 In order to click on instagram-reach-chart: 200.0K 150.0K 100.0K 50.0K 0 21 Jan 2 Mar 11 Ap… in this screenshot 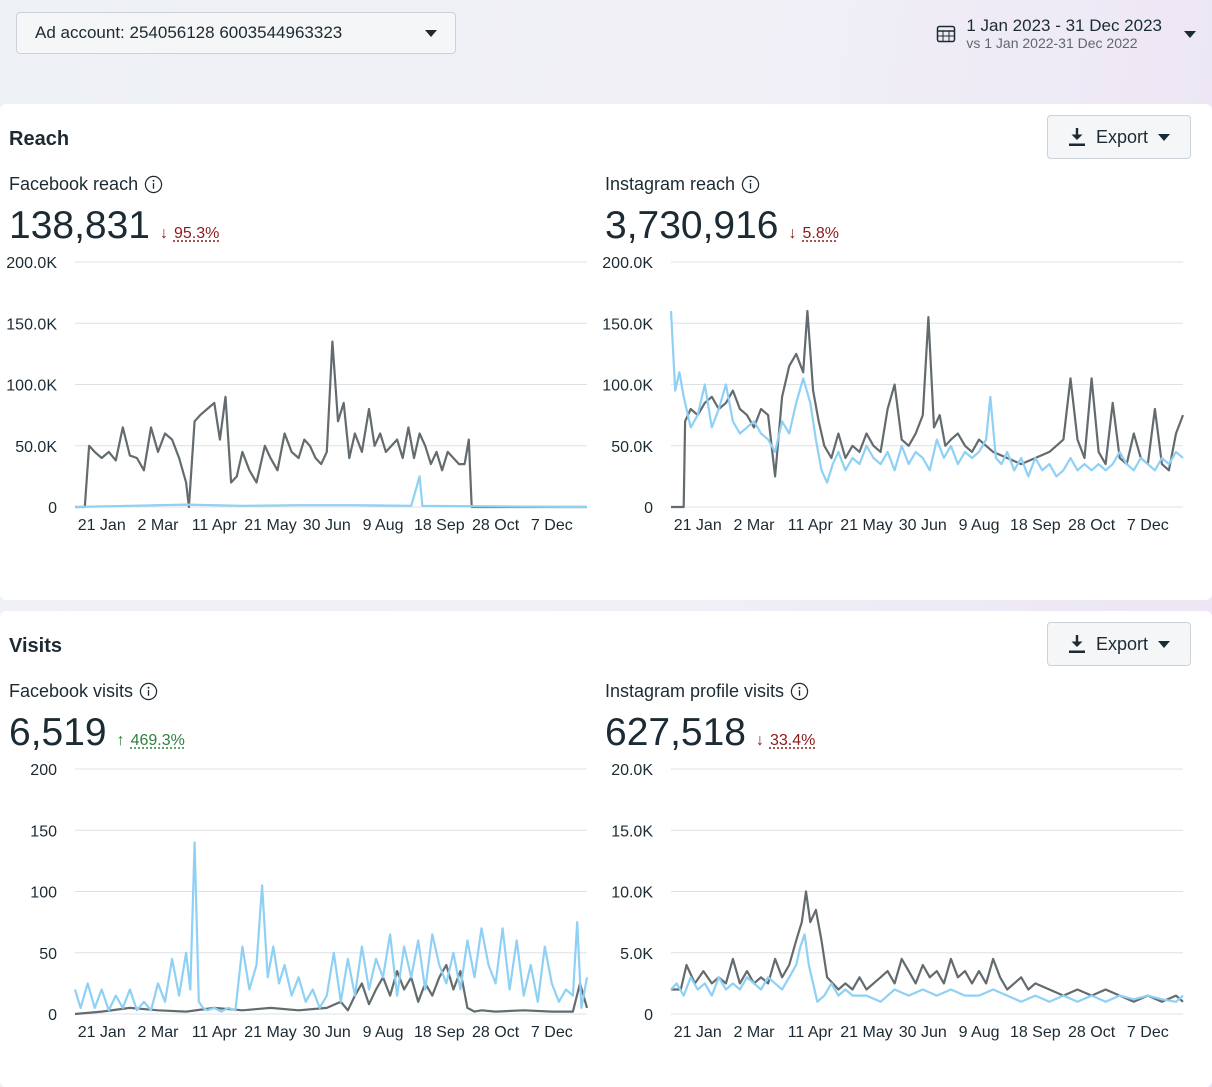, I will do `click(893, 394)`.